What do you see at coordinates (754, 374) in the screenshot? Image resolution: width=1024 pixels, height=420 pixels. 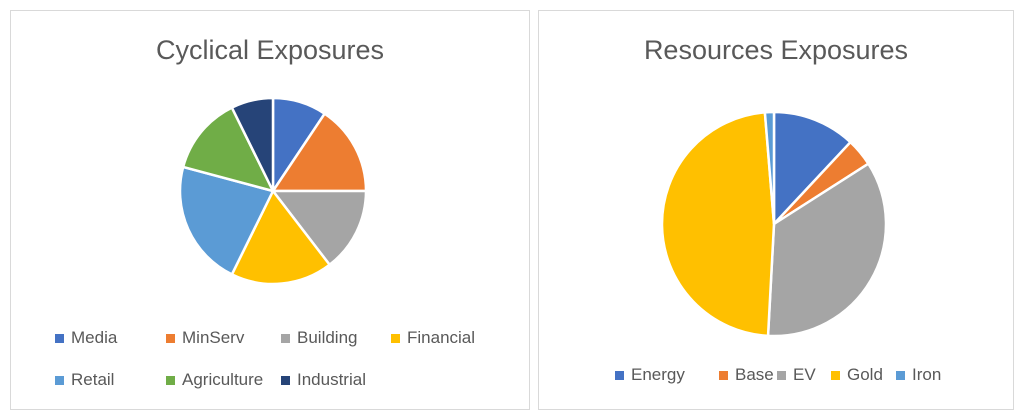 I see `legend-label: Base` at bounding box center [754, 374].